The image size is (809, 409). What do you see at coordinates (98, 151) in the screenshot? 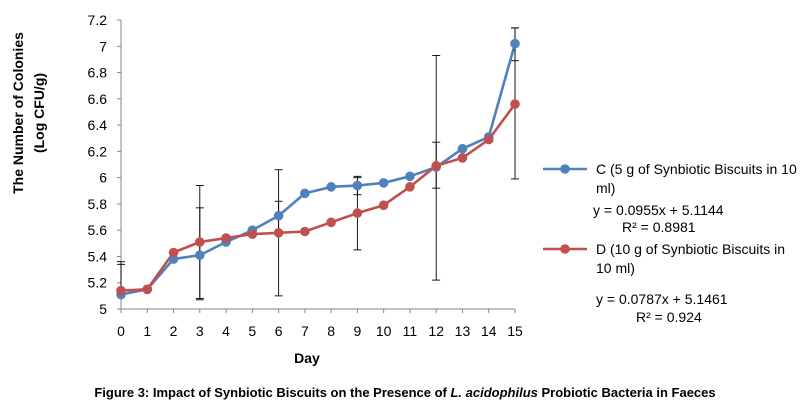
I see `y-tick-label: 6.2` at bounding box center [98, 151].